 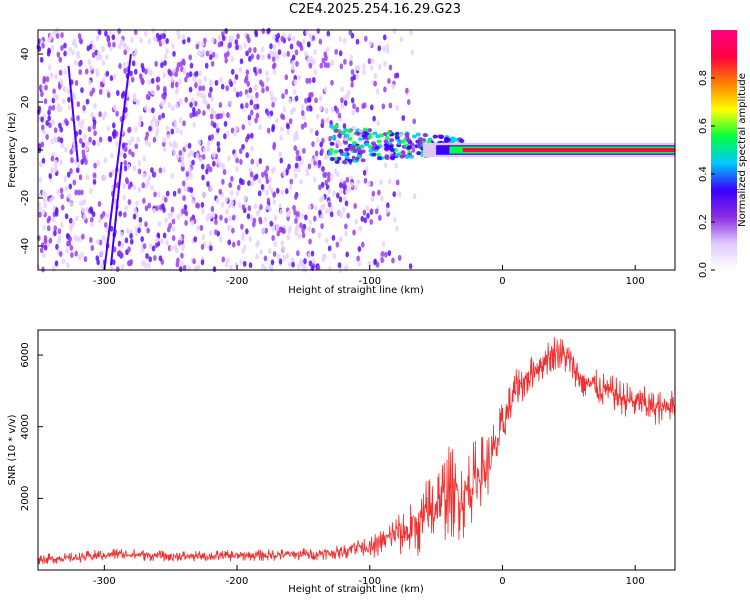 I want to click on chart-title: C2E4.2025.254.16.29.G23, so click(x=375, y=9).